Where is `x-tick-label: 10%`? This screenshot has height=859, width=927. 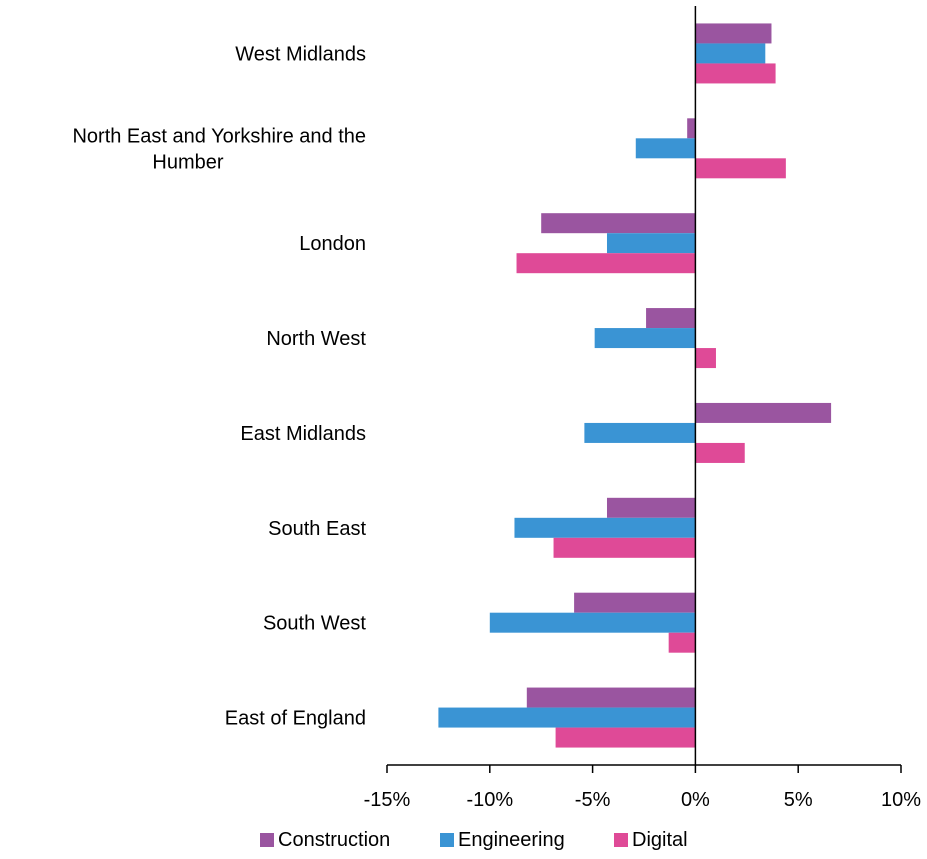
x-tick-label: 10% is located at coordinates (901, 800).